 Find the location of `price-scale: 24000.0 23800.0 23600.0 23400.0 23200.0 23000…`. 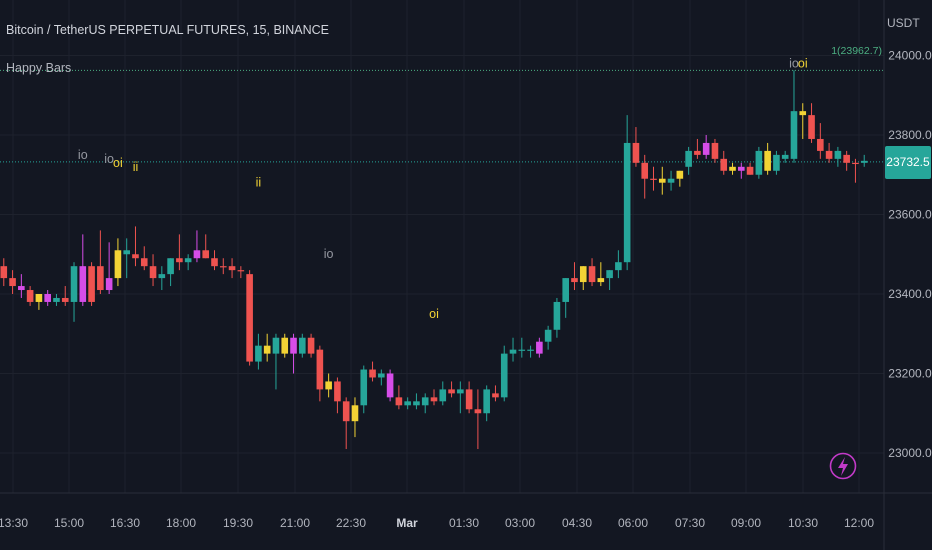

price-scale: 24000.0 23800.0 23600.0 23400.0 23200.0 23000… is located at coordinates (910, 255).